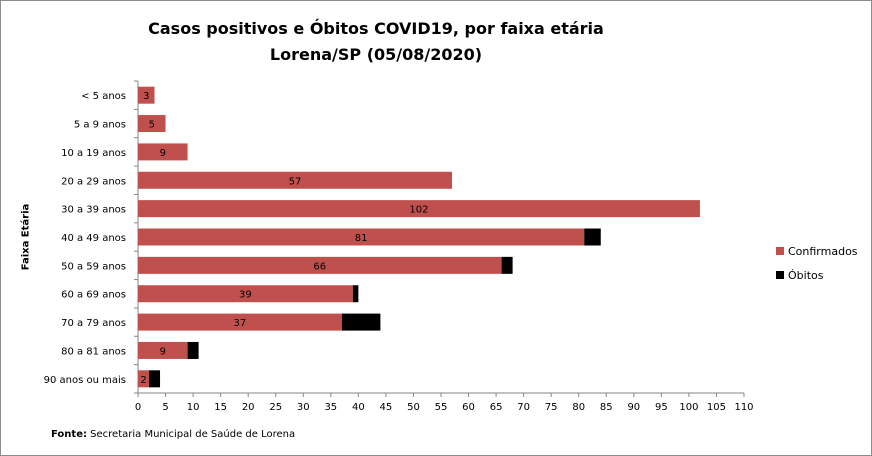  I want to click on x-tick-label: 105, so click(716, 407).